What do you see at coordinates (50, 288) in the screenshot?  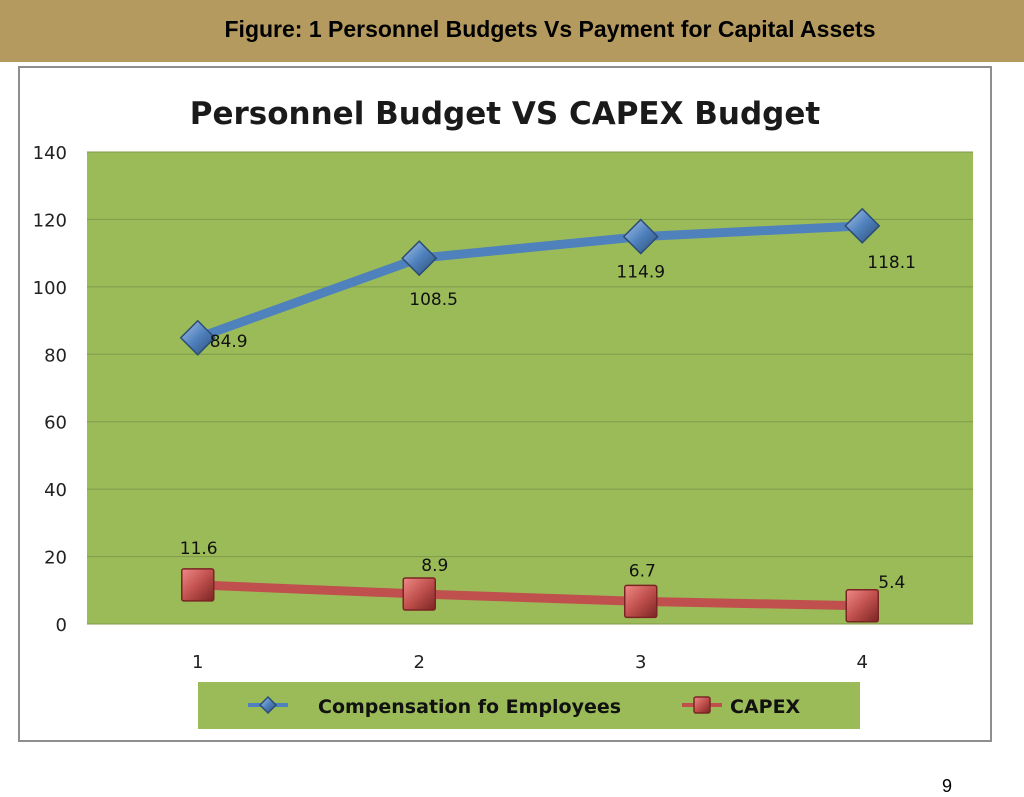 I see `y-tick-label: 100` at bounding box center [50, 288].